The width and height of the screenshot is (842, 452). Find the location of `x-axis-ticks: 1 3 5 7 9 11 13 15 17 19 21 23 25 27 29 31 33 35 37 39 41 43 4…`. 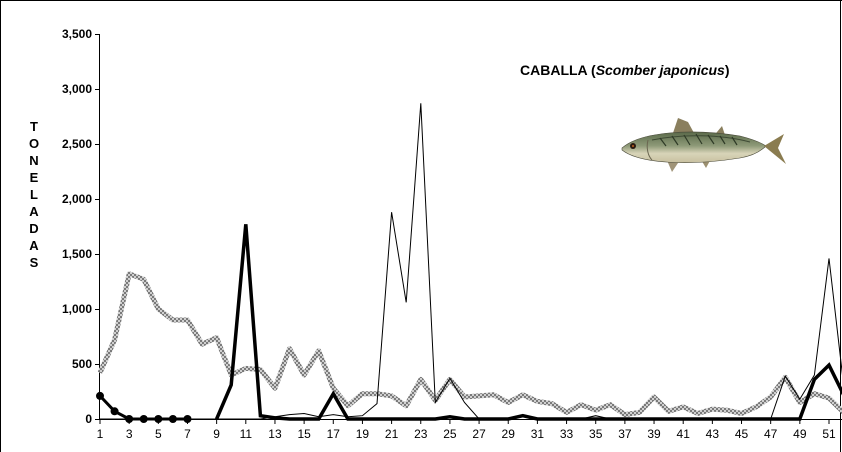

x-axis-ticks: 1 3 5 7 9 11 13 15 17 19 21 23 25 27 29 31 33 35 37 39 41 43 4… is located at coordinates (466, 430).